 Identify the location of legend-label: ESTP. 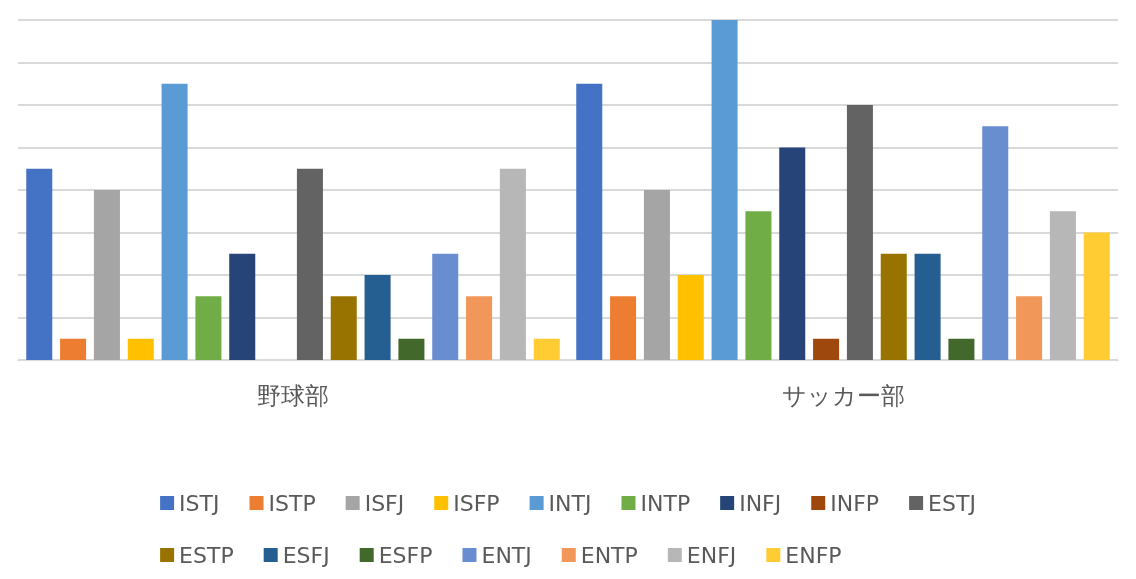
(206, 555).